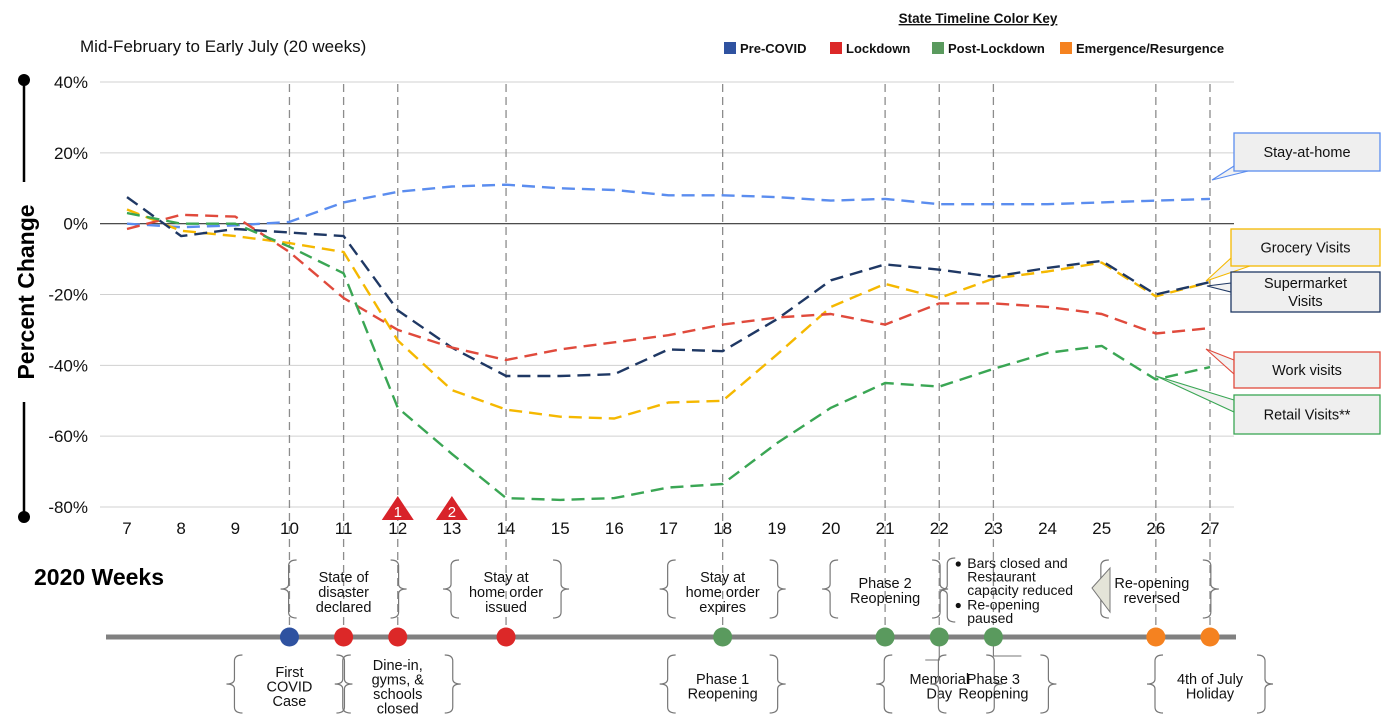 The height and width of the screenshot is (724, 1386). What do you see at coordinates (884, 584) in the screenshot?
I see `upper-event-label: Phase 2` at bounding box center [884, 584].